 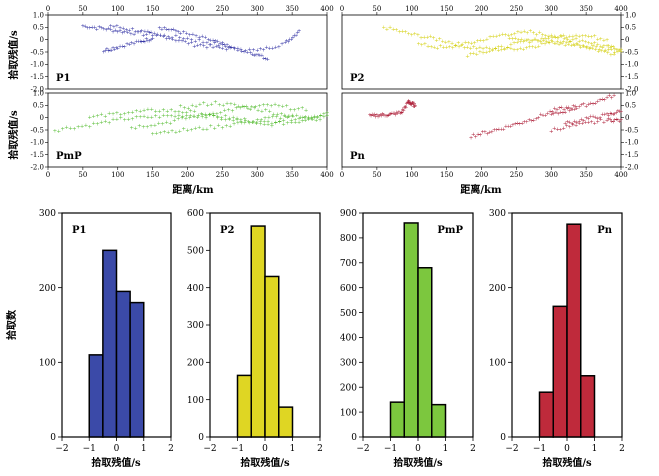 I want to click on series-p2-branch-d: +++++++++++++++++++++++++++++++++++++, so click(x=565, y=46).